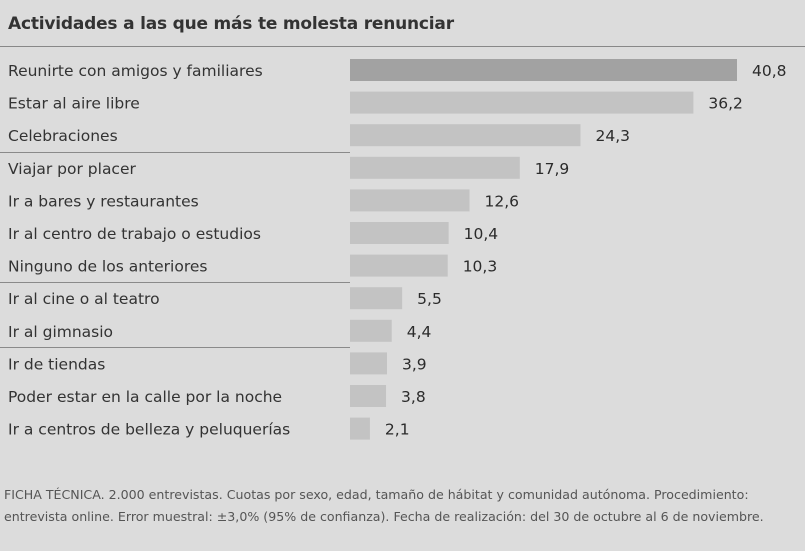 Image resolution: width=805 pixels, height=551 pixels. Describe the element at coordinates (107, 267) in the screenshot. I see `category-label: Ninguno de los anteriores` at that location.